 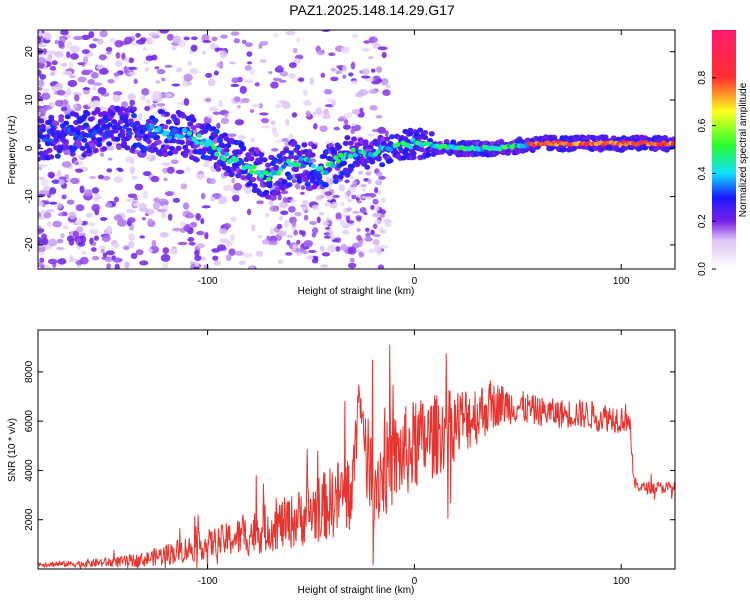 What do you see at coordinates (356, 291) in the screenshot?
I see `spectrogram-x-label: Height of straight line (km)` at bounding box center [356, 291].